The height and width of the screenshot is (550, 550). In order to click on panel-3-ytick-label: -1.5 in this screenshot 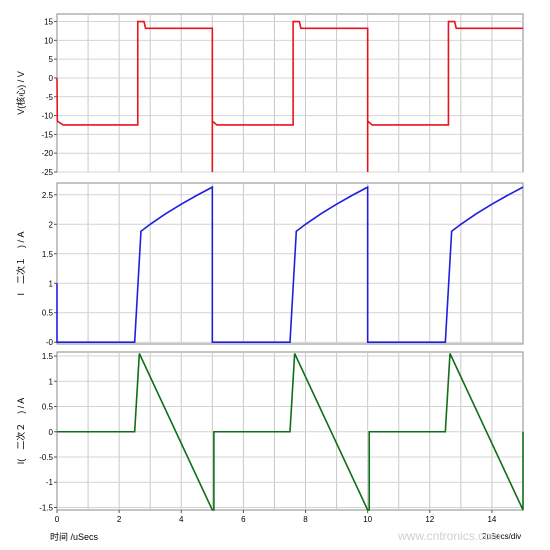, I will do `click(46, 507)`.